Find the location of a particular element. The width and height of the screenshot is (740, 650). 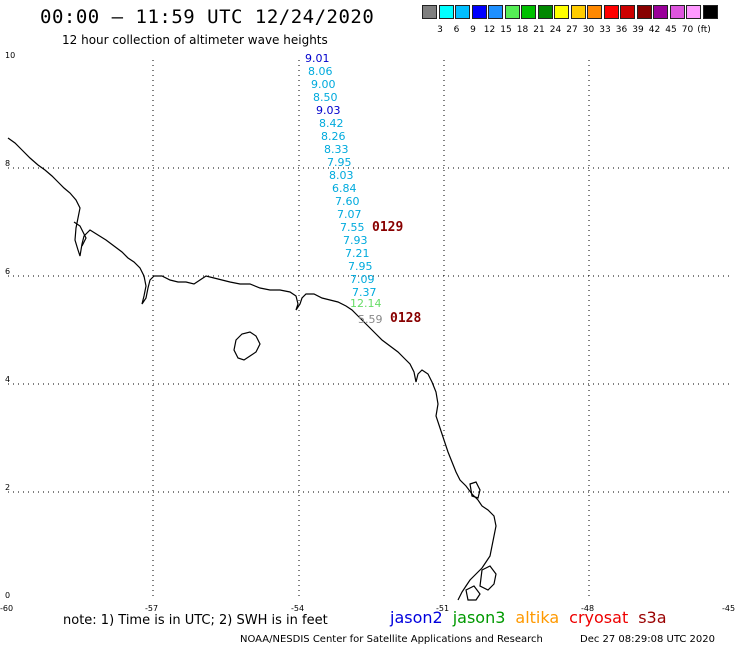

x-tick-label: -57 is located at coordinates (151, 608).